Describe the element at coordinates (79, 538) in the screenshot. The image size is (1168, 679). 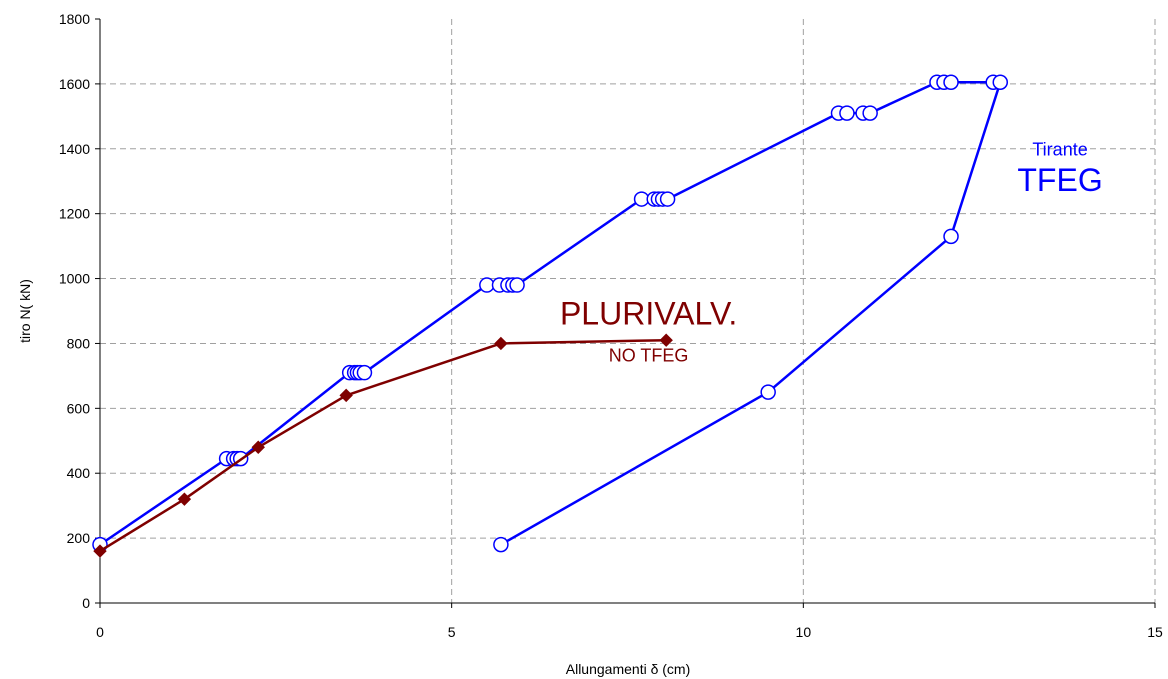
I see `y-tick-label: 200` at that location.